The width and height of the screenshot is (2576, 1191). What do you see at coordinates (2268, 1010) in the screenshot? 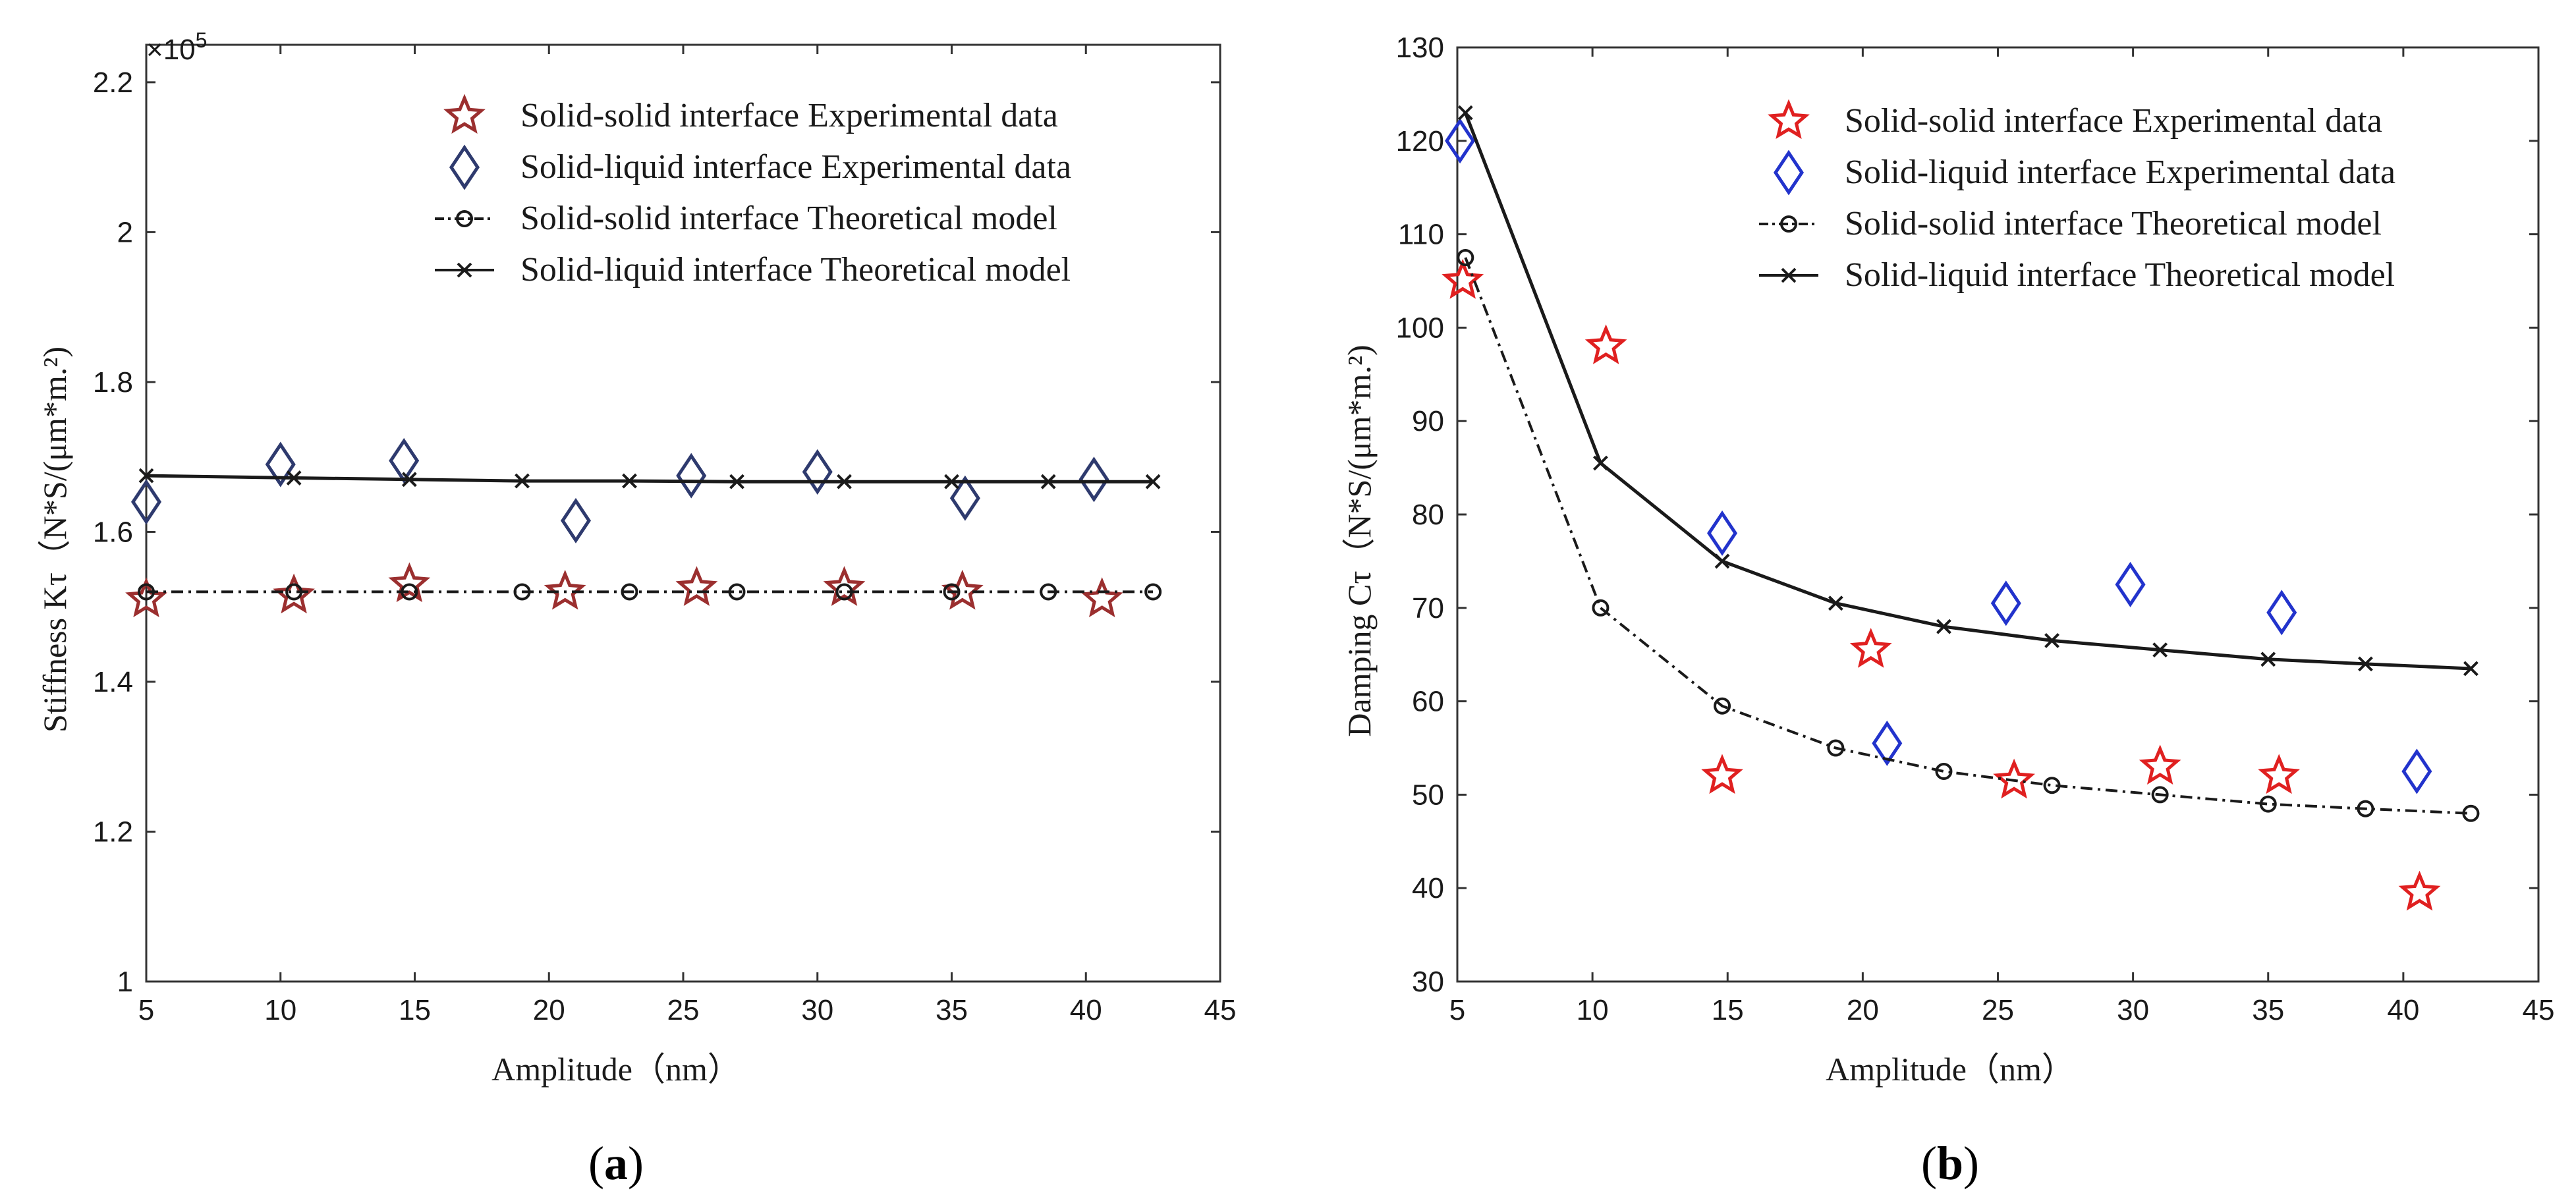
I see `x-tick-label: 35` at bounding box center [2268, 1010].